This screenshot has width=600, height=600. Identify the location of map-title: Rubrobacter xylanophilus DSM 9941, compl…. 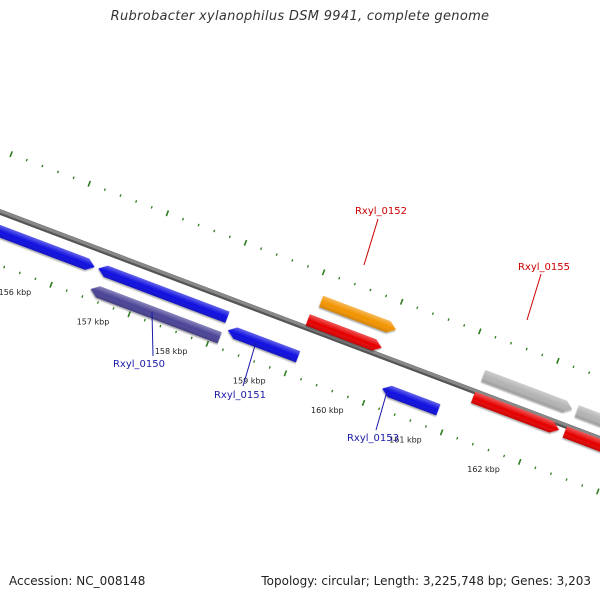
(300, 16).